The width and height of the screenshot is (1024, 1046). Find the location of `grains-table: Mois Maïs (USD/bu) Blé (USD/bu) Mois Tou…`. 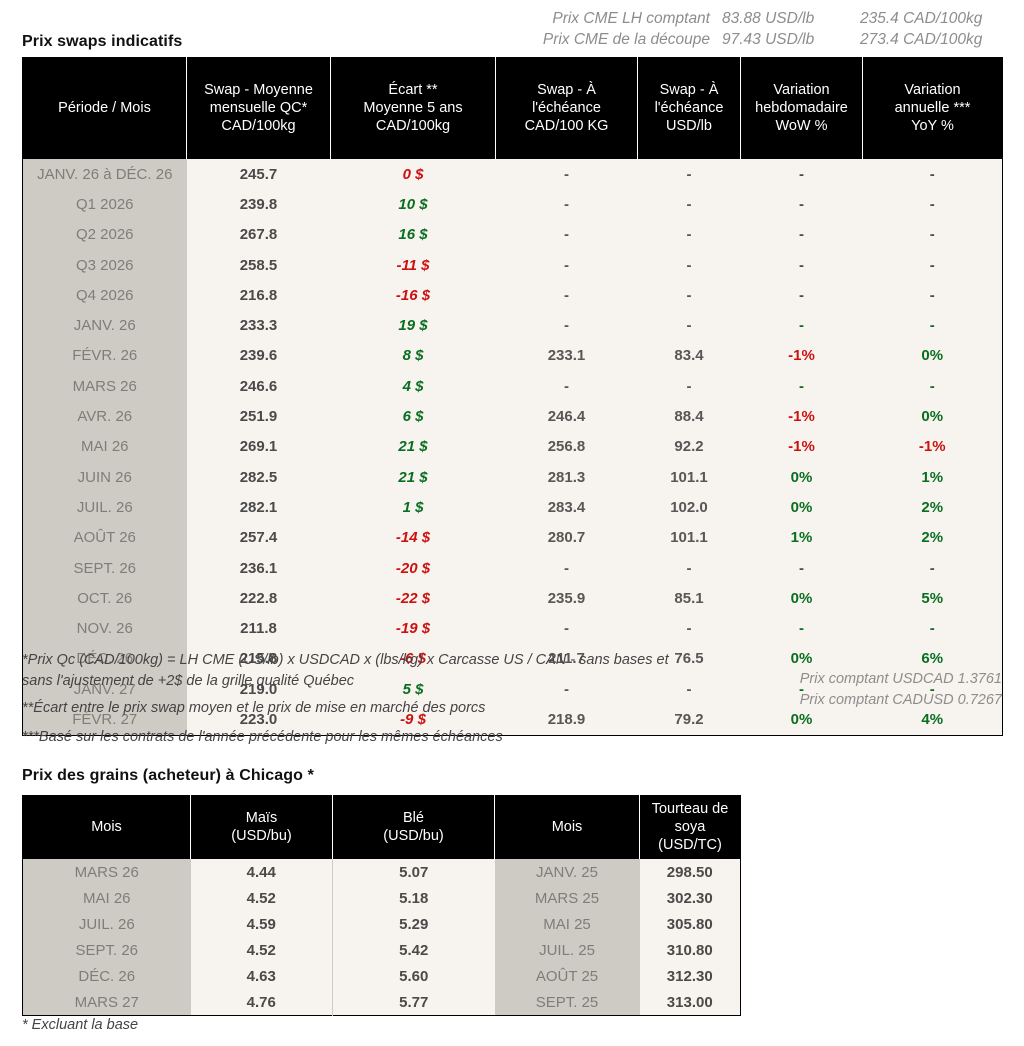

grains-table: Mois Maïs (USD/bu) Blé (USD/bu) Mois Tou… is located at coordinates (381, 905).